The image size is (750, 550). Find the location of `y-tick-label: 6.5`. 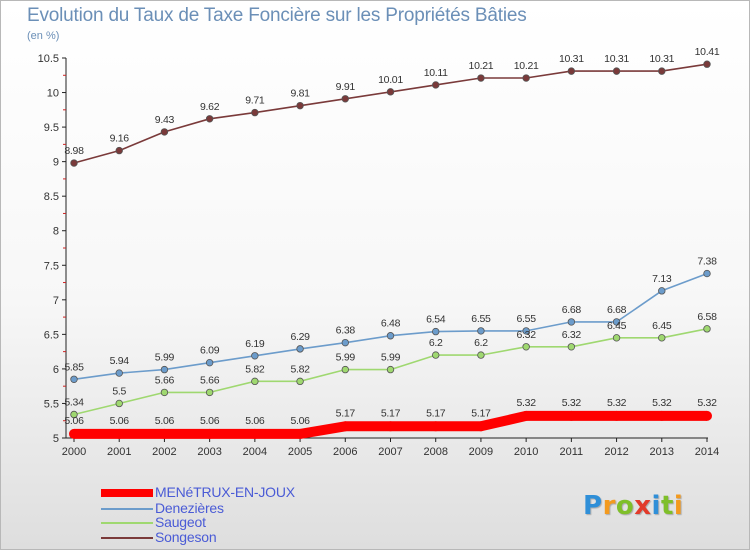

y-tick-label: 6.5 is located at coordinates (51, 335).